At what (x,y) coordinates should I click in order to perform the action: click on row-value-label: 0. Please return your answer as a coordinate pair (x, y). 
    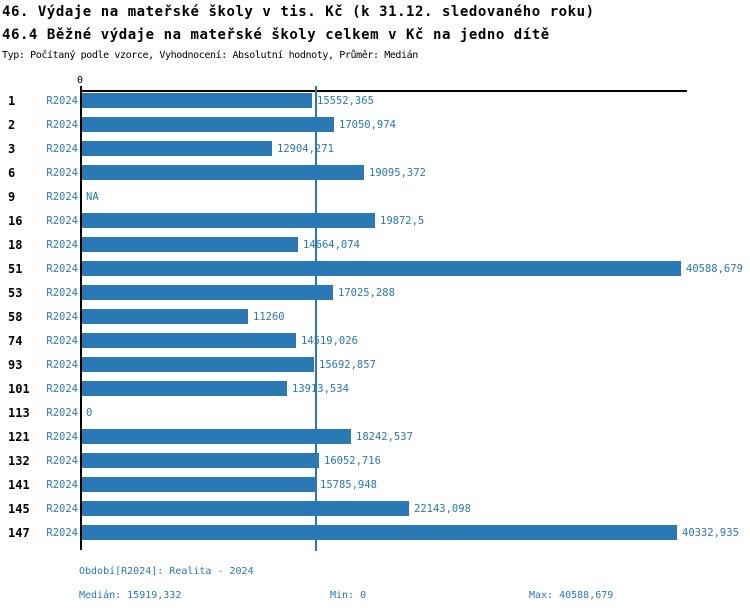
    Looking at the image, I should click on (89, 413).